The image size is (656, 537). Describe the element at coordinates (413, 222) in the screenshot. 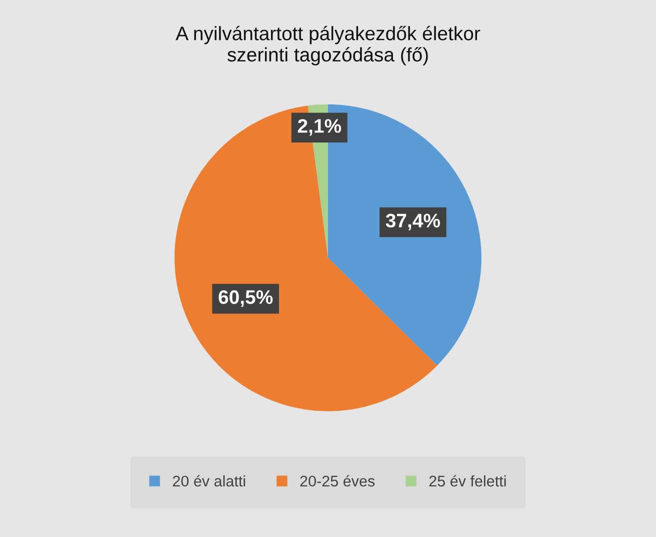

I see `data-label: 37,4%` at that location.